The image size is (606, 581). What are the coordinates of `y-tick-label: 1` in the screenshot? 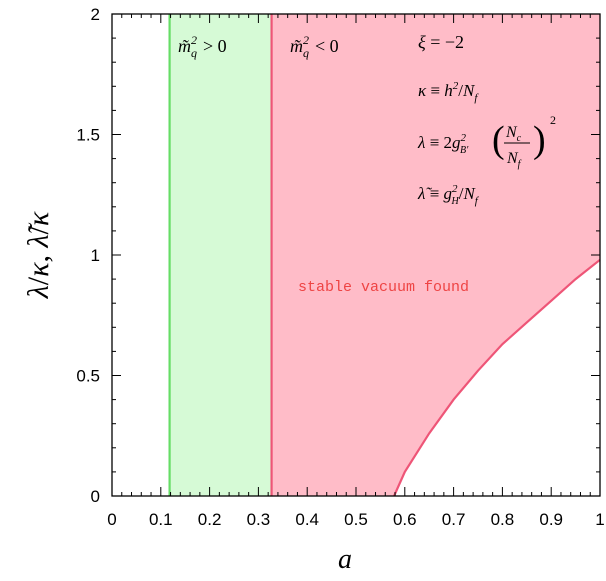 It's located at (95, 255).